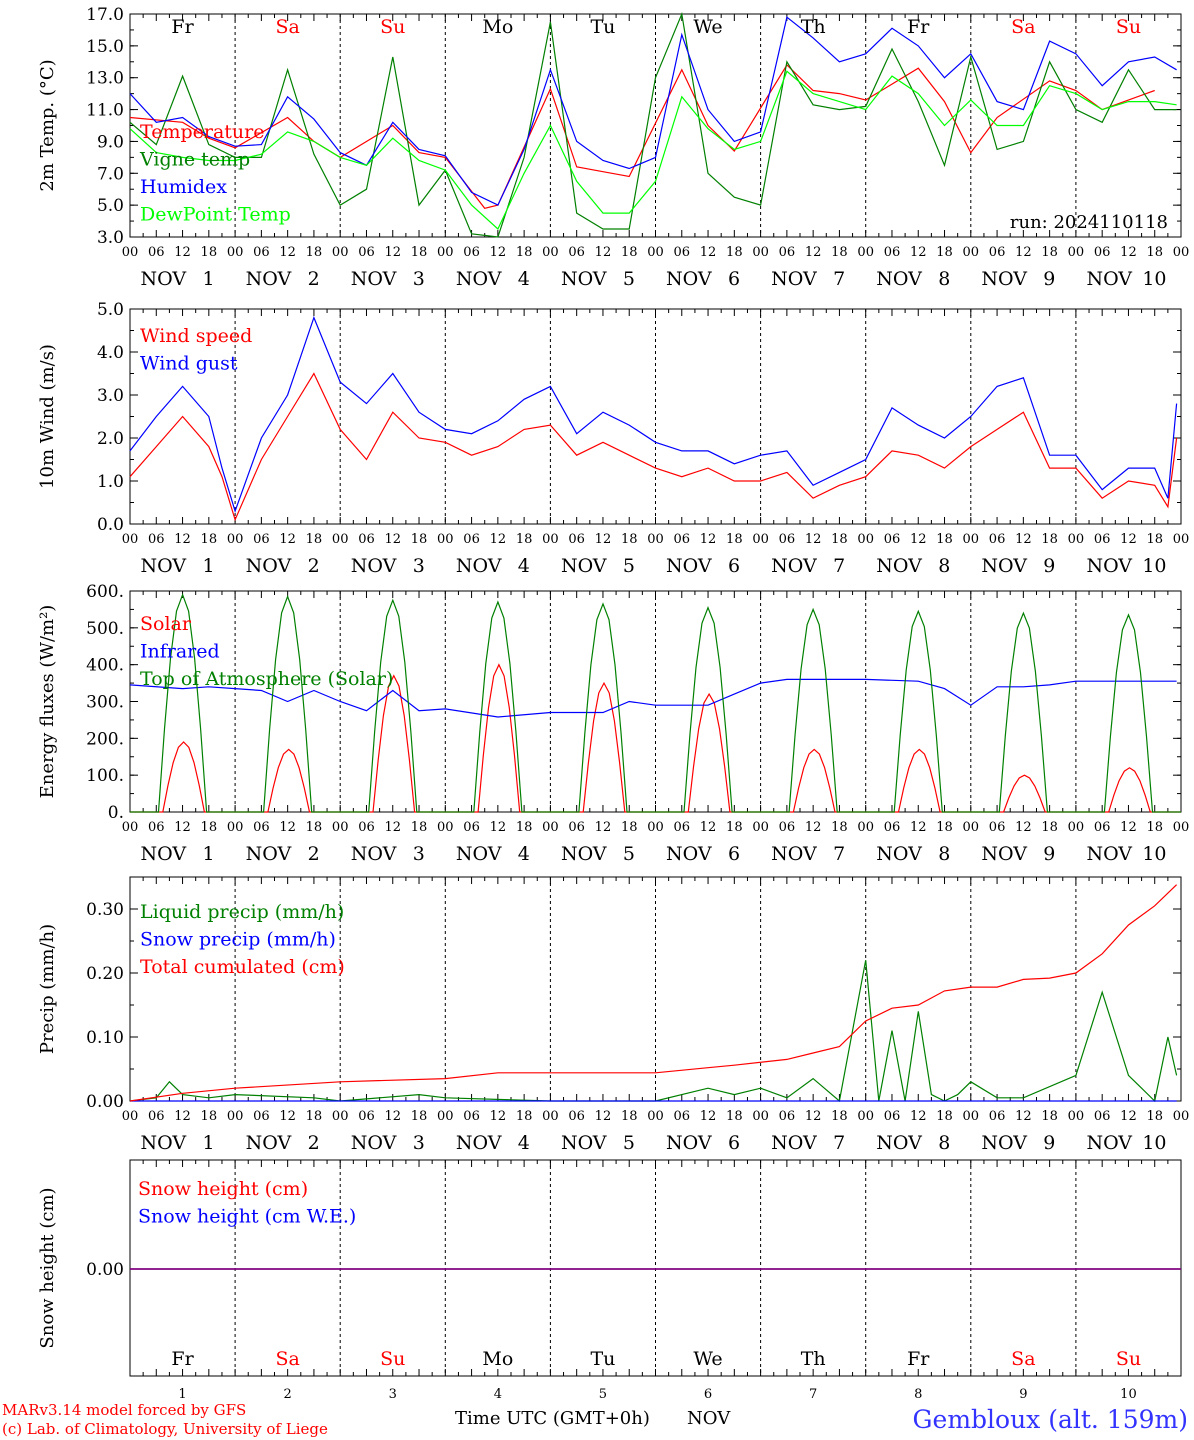 This screenshot has width=1194, height=1440. What do you see at coordinates (182, 1359) in the screenshot?
I see `day-name-bottom: Fr` at bounding box center [182, 1359].